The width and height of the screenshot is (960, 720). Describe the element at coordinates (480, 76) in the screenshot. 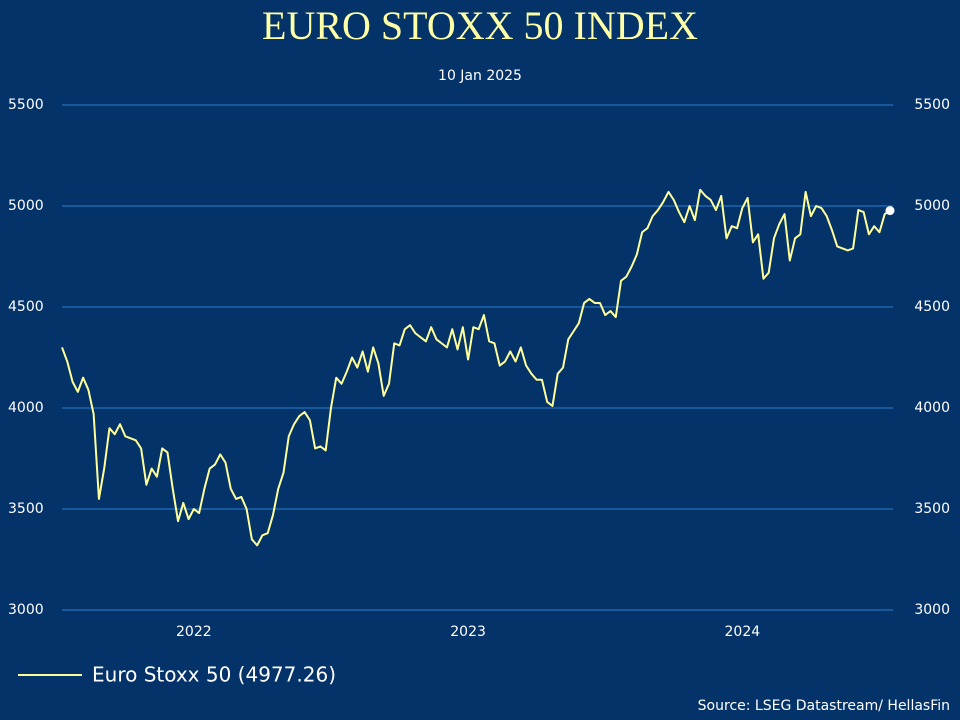

I see `chart-subtitle: 10 Jan 2025` at that location.